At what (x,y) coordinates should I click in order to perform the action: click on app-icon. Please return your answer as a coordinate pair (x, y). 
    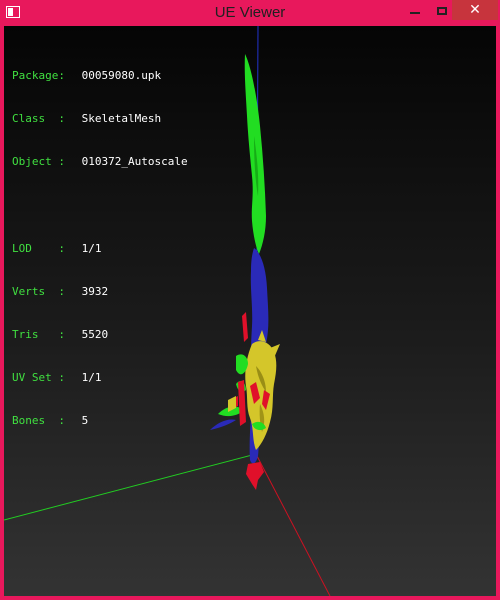
    Looking at the image, I should click on (13, 12).